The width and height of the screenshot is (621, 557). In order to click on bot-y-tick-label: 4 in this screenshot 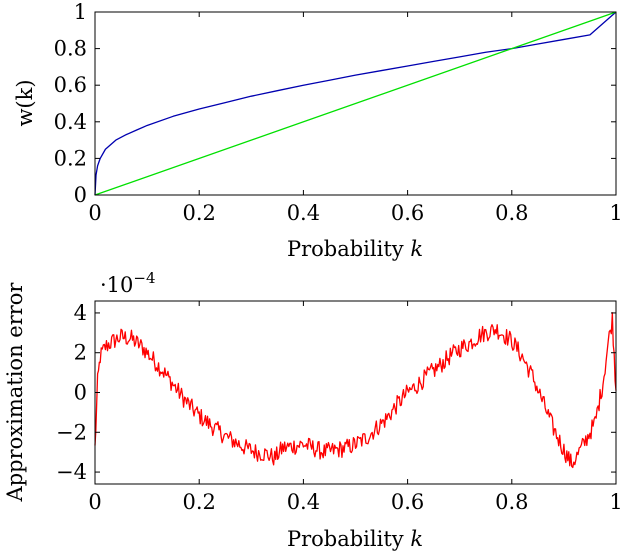, I will do `click(80, 313)`.